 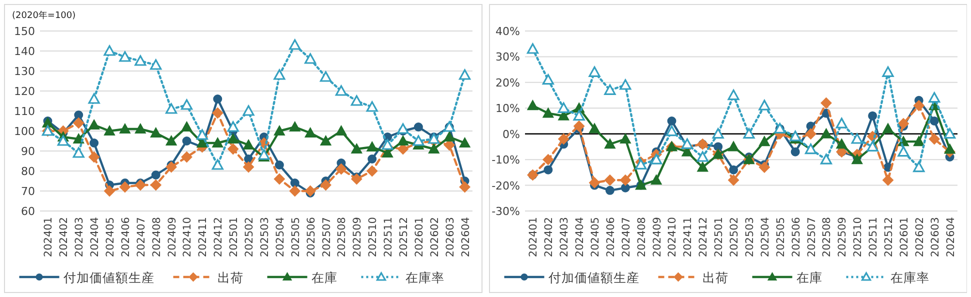 What do you see at coordinates (172, 237) in the screenshot?
I see `x-tick-label: 202409` at bounding box center [172, 237].